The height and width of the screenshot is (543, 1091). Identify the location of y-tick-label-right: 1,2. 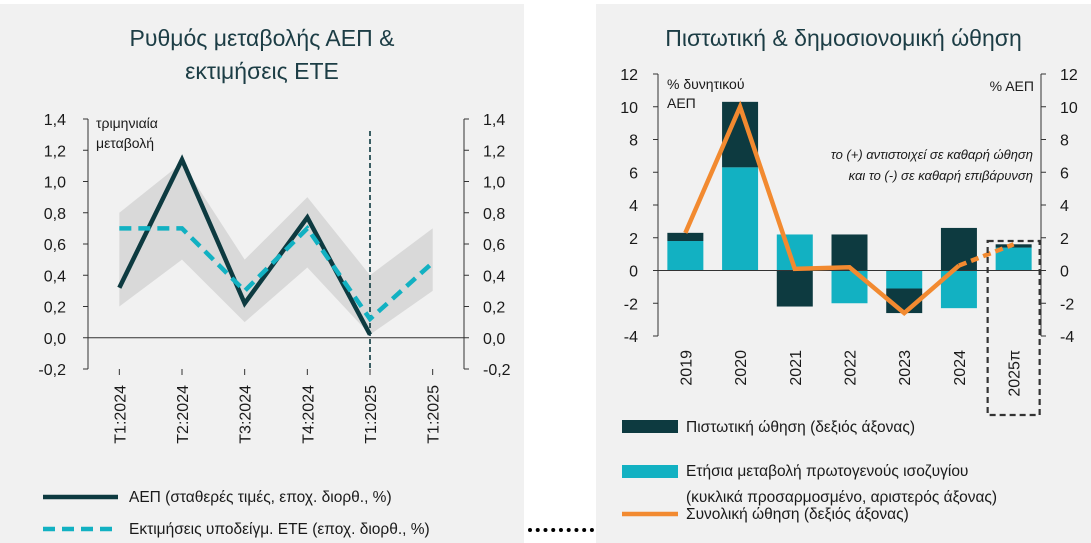
(494, 151).